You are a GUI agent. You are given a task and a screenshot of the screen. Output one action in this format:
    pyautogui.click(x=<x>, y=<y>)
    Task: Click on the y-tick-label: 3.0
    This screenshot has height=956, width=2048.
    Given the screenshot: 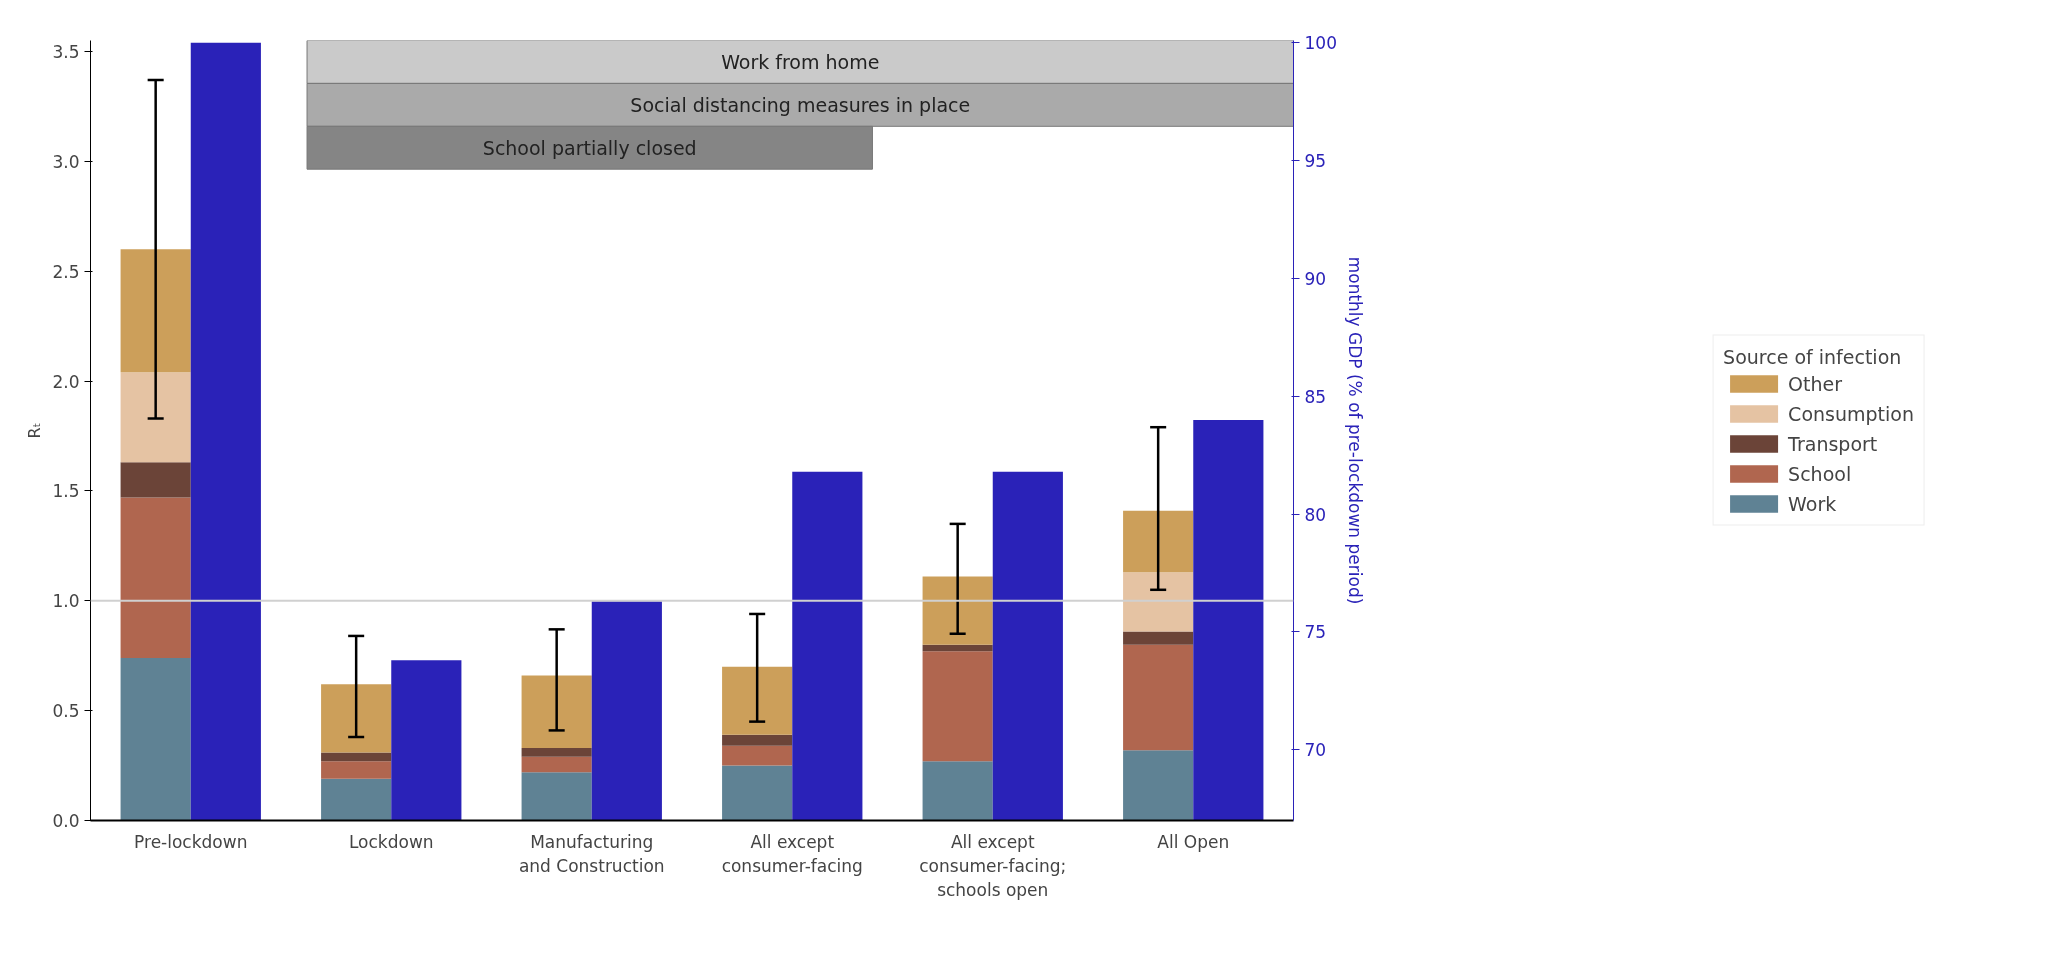 What is the action you would take?
    pyautogui.click(x=66, y=161)
    